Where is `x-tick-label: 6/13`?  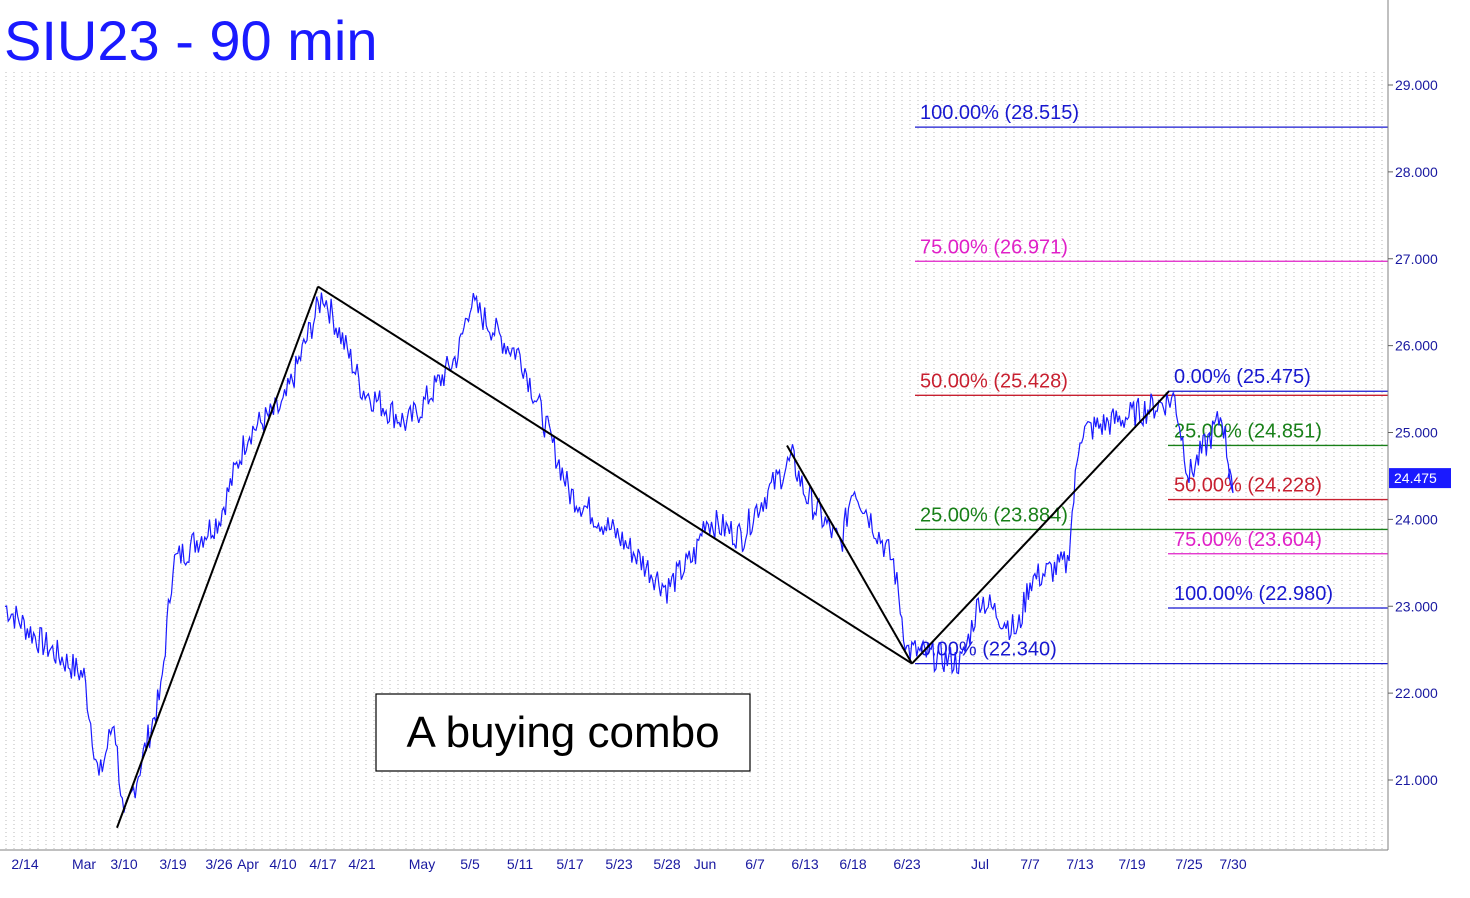
x-tick-label: 6/13 is located at coordinates (804, 864).